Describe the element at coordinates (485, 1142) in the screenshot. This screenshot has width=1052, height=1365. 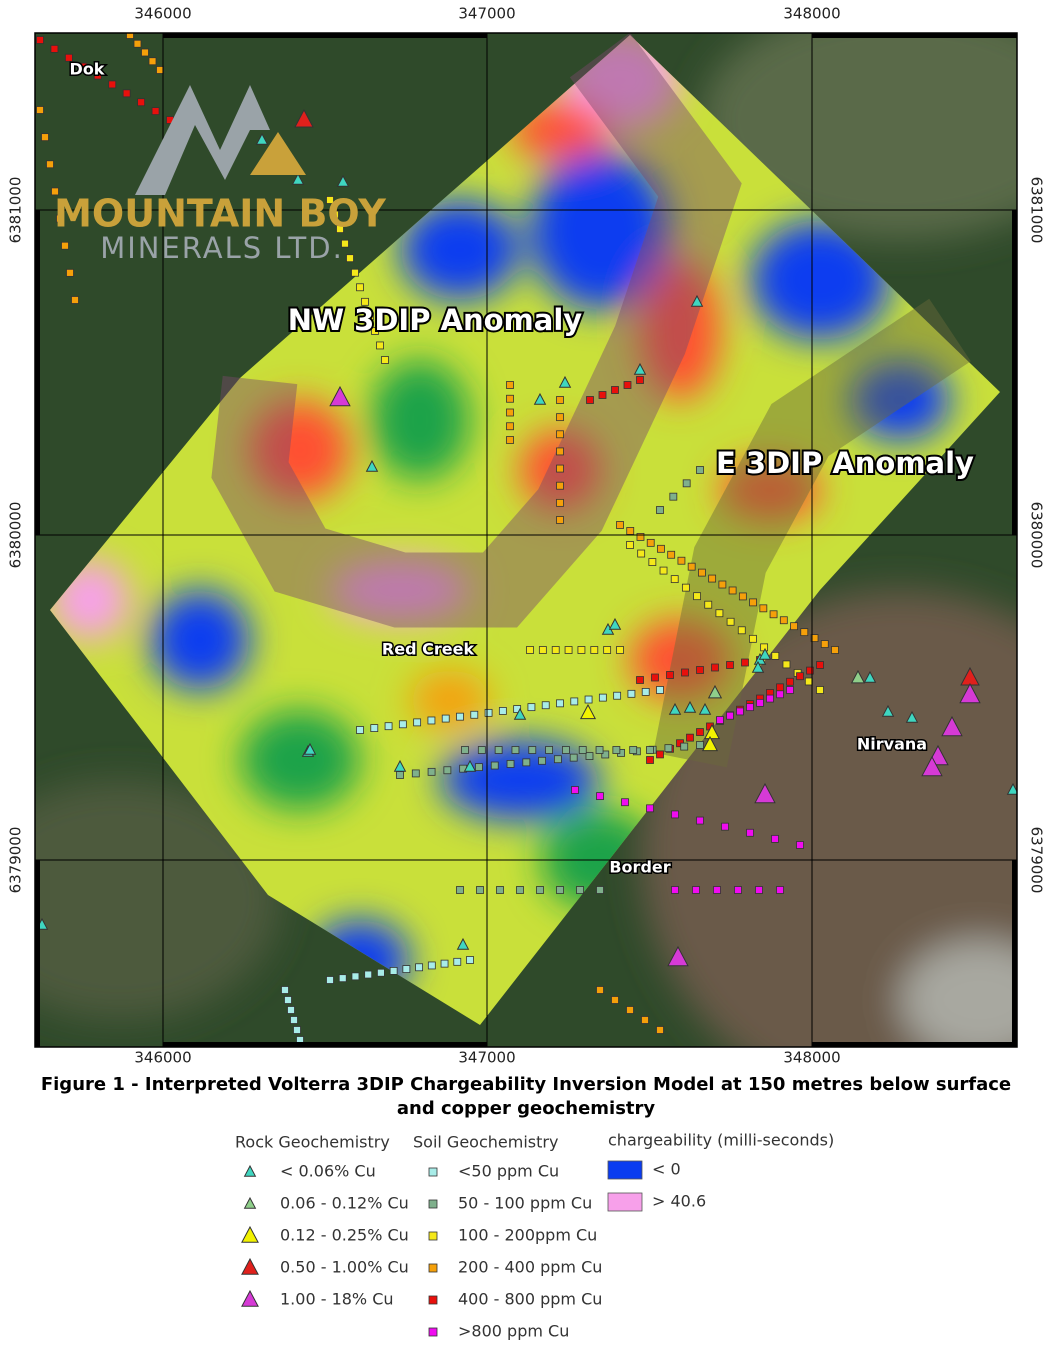
I see `legend-title: Soil Geochemistry` at that location.